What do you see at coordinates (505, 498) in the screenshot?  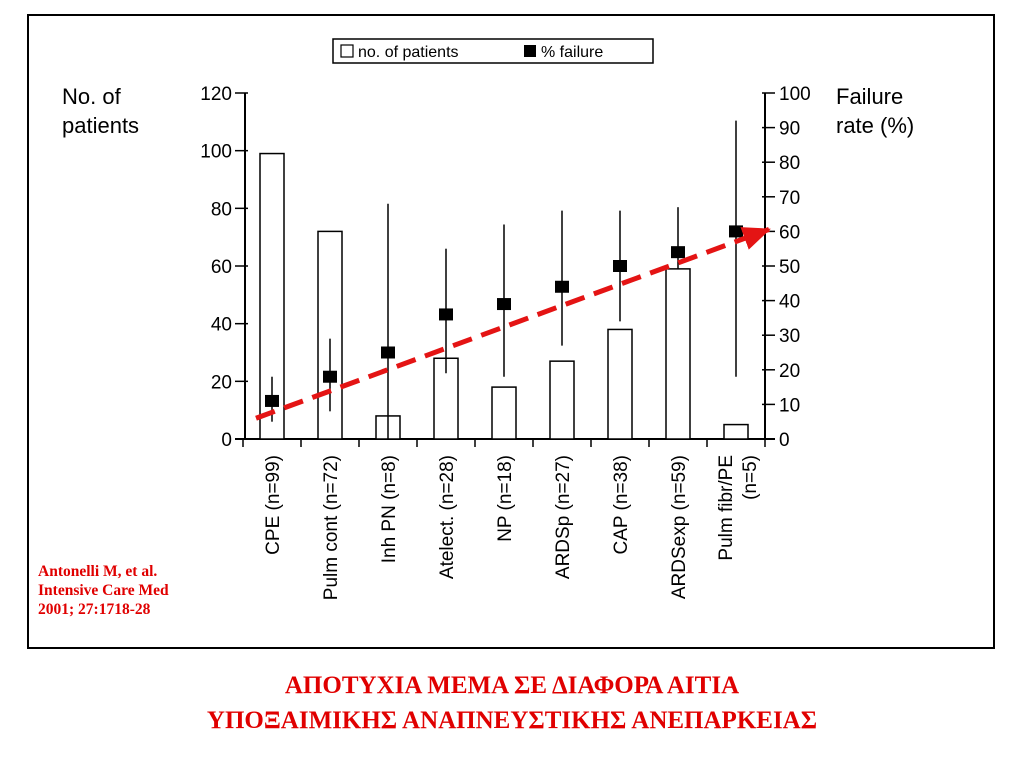 I see `category-label: NP (n=18)` at bounding box center [505, 498].